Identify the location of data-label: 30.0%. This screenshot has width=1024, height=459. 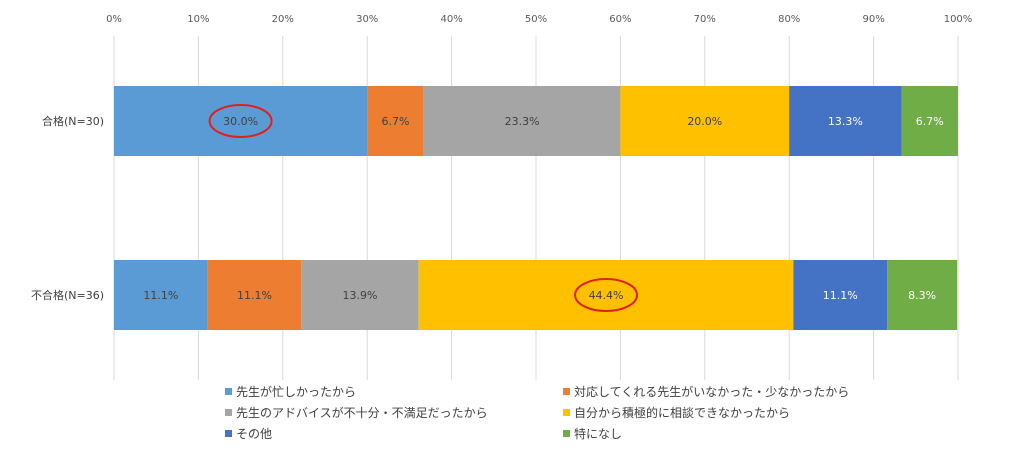
(240, 121).